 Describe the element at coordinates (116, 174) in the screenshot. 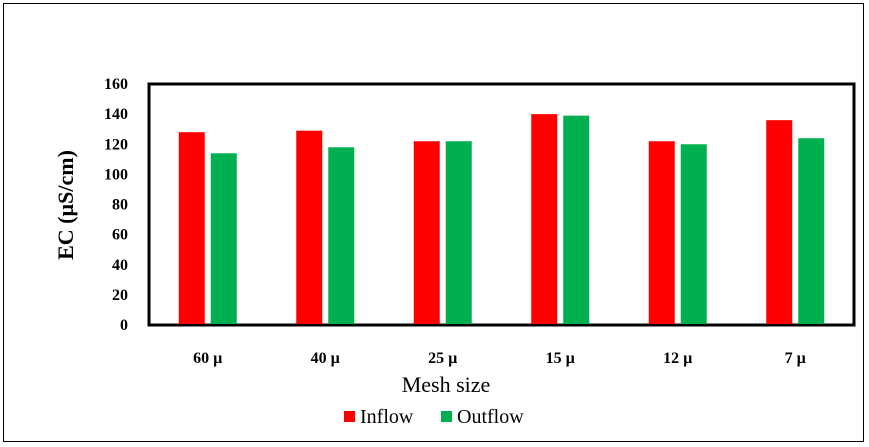

I see `y-tick-label: 100` at that location.